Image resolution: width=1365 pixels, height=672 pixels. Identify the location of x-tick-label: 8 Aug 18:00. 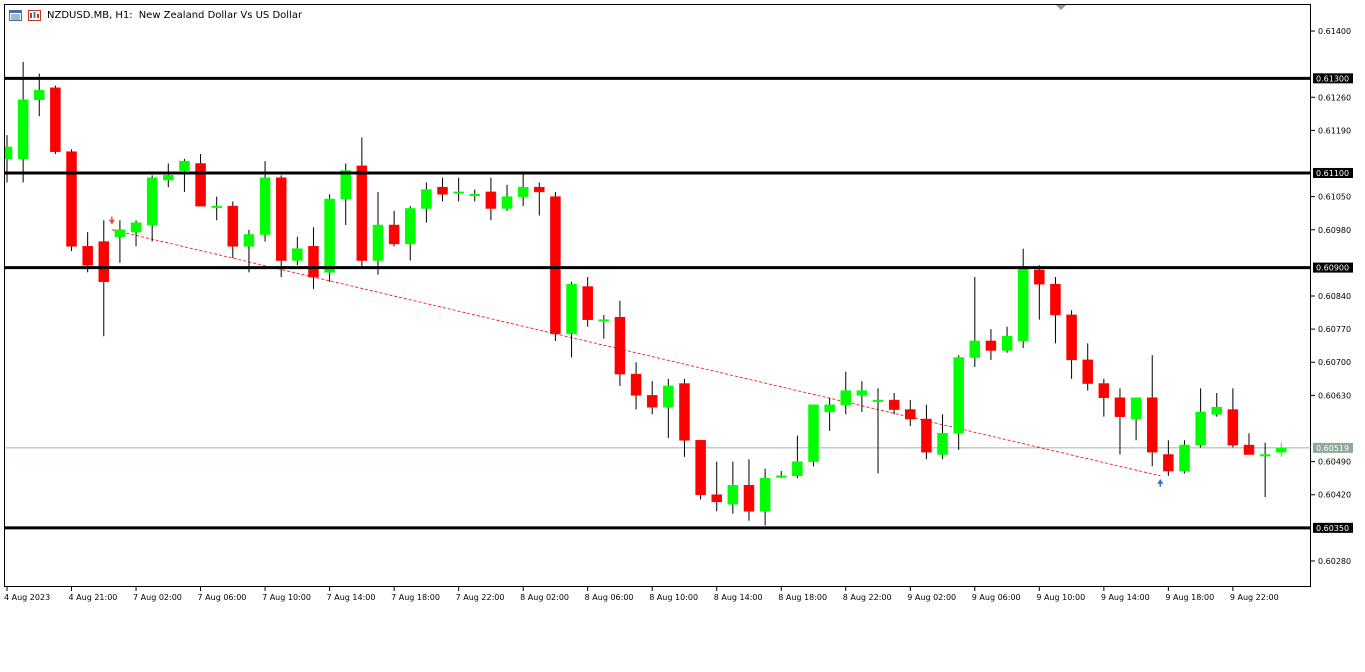
(802, 597).